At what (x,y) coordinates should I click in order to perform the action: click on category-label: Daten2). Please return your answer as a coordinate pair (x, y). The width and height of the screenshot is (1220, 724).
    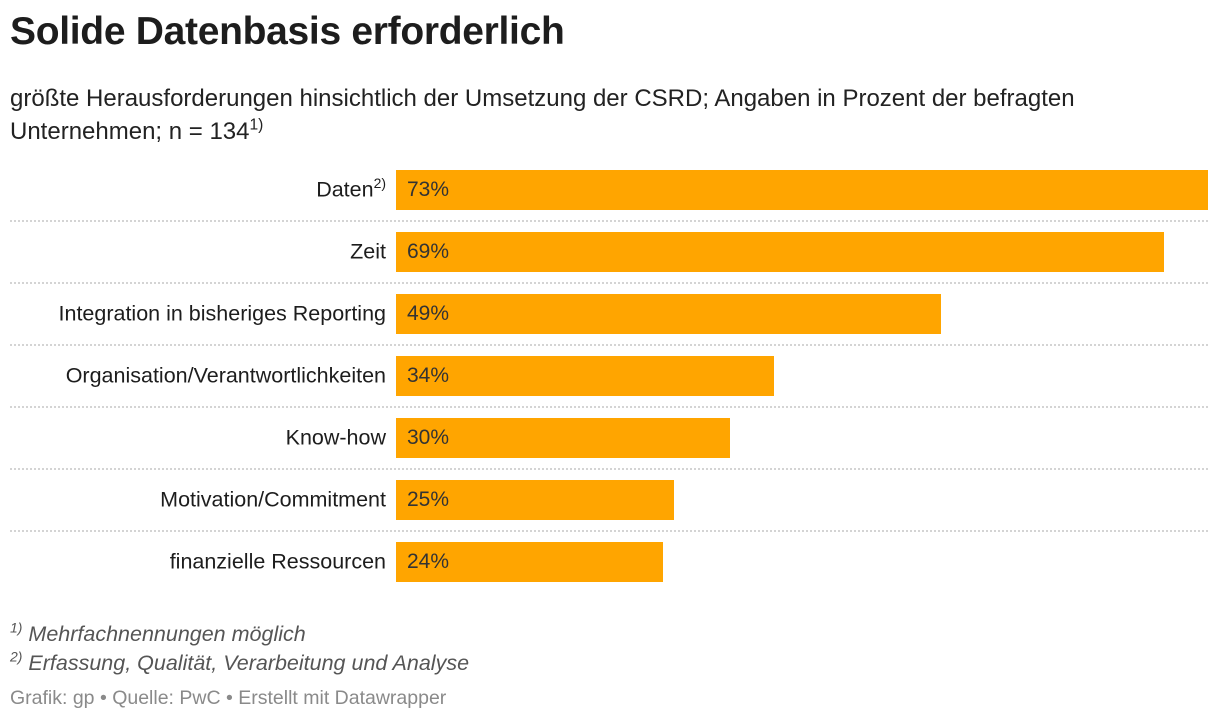
    Looking at the image, I should click on (351, 189).